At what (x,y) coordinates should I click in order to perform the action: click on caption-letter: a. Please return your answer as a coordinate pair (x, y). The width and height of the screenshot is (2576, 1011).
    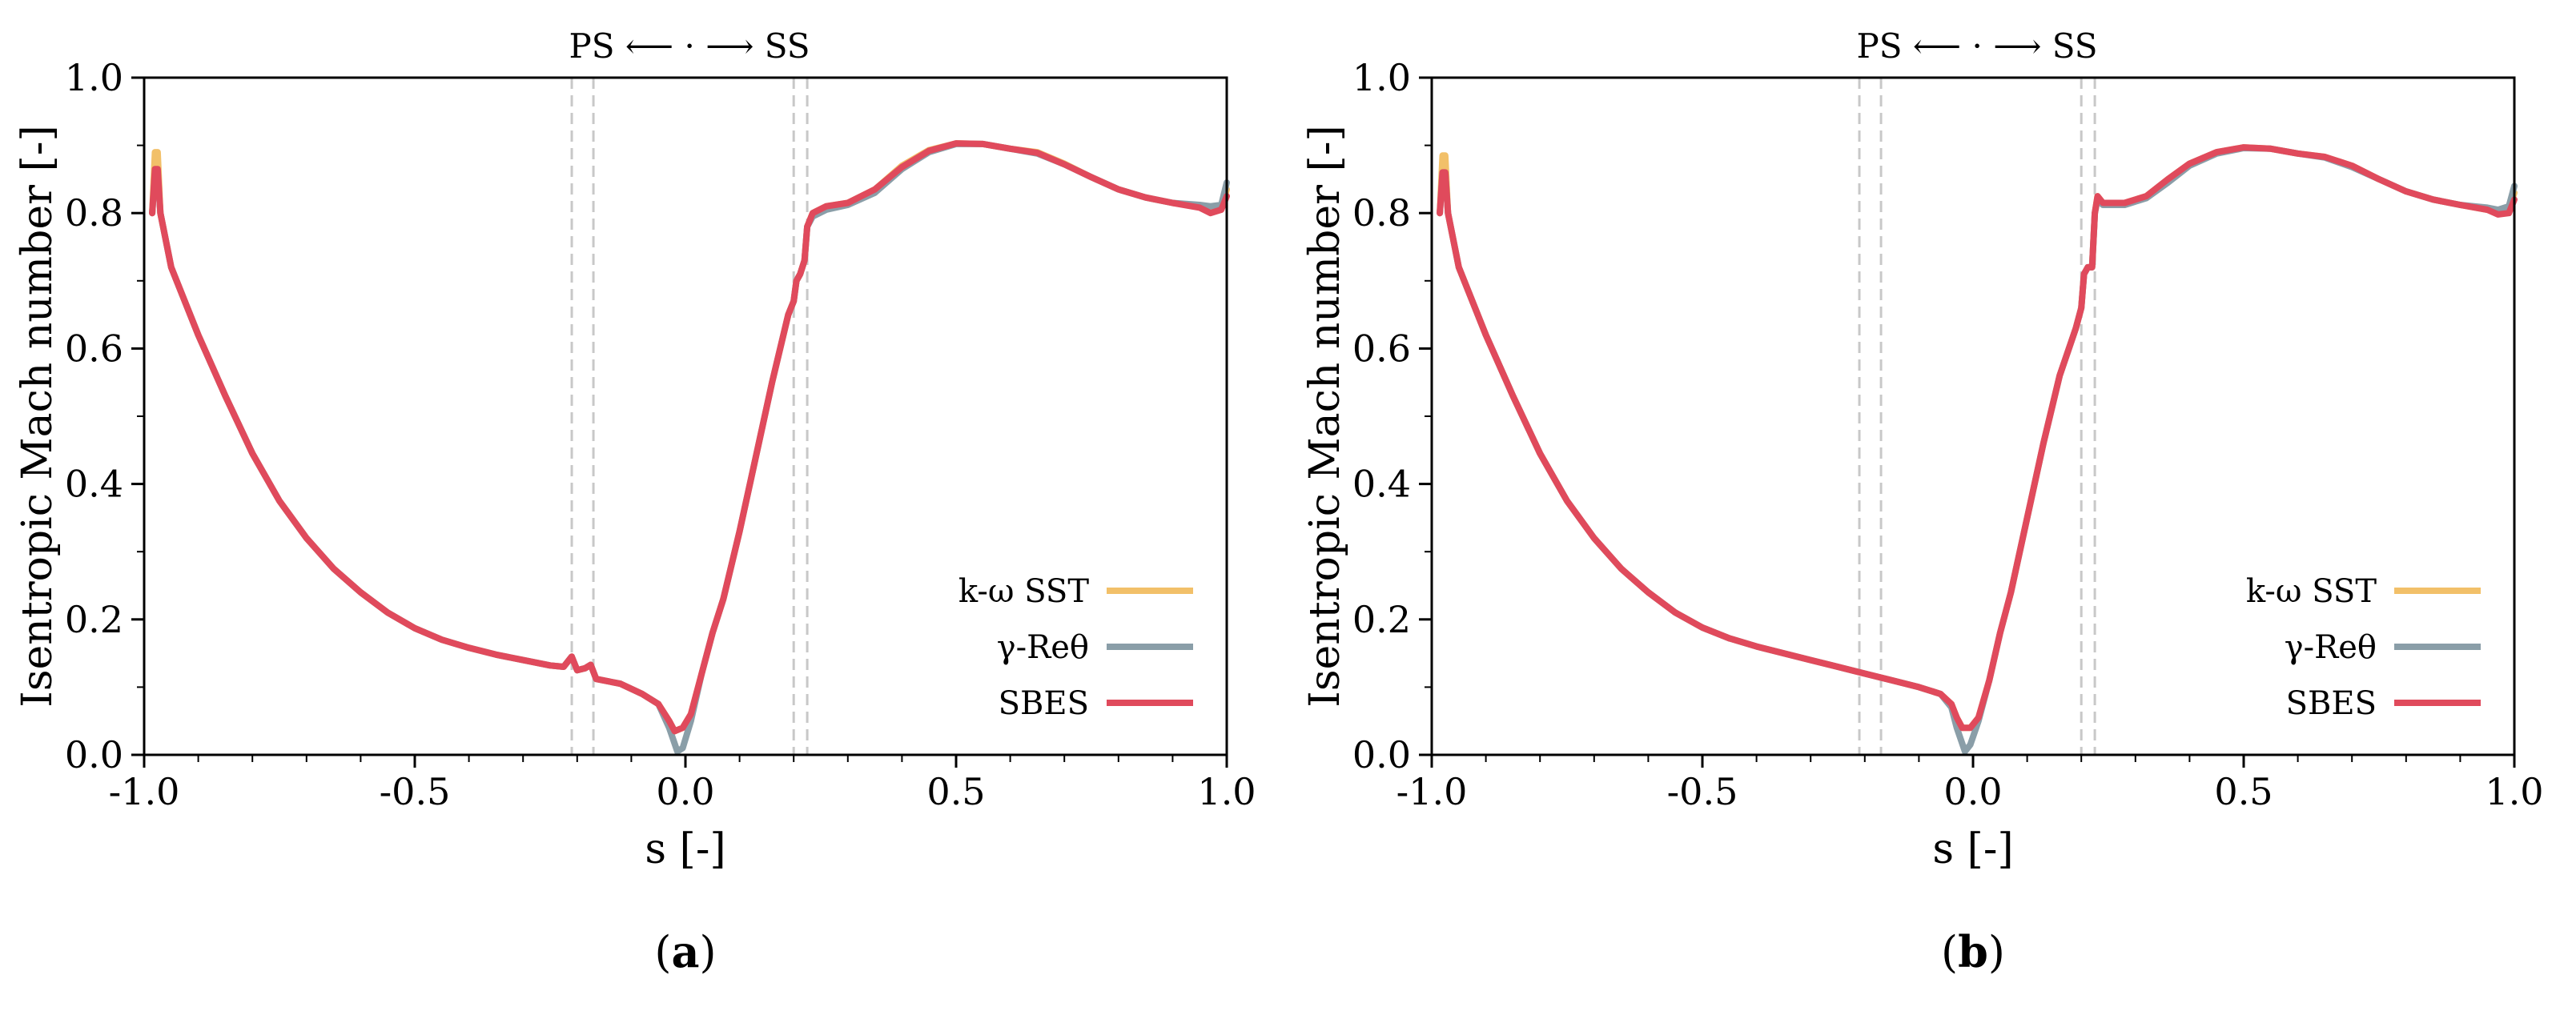
    Looking at the image, I should click on (686, 951).